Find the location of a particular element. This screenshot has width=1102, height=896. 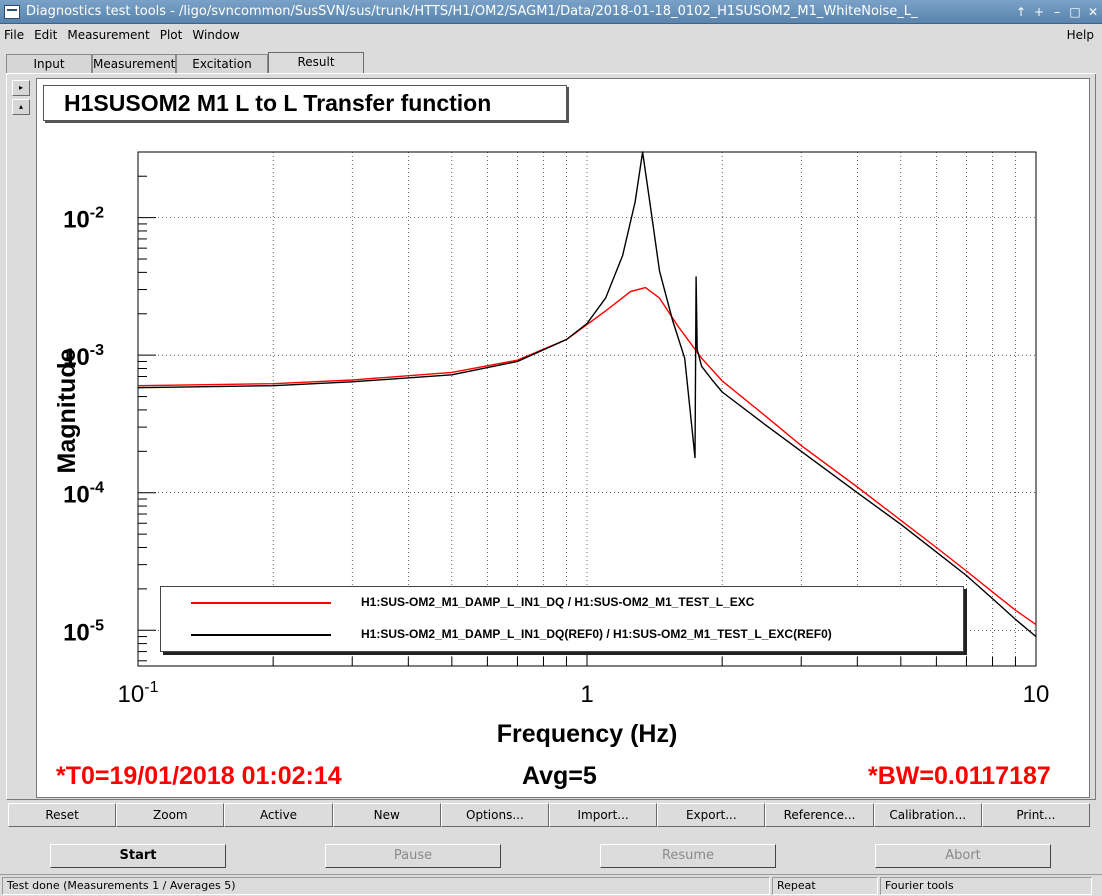

menu-measurement: Measurement is located at coordinates (108, 35).